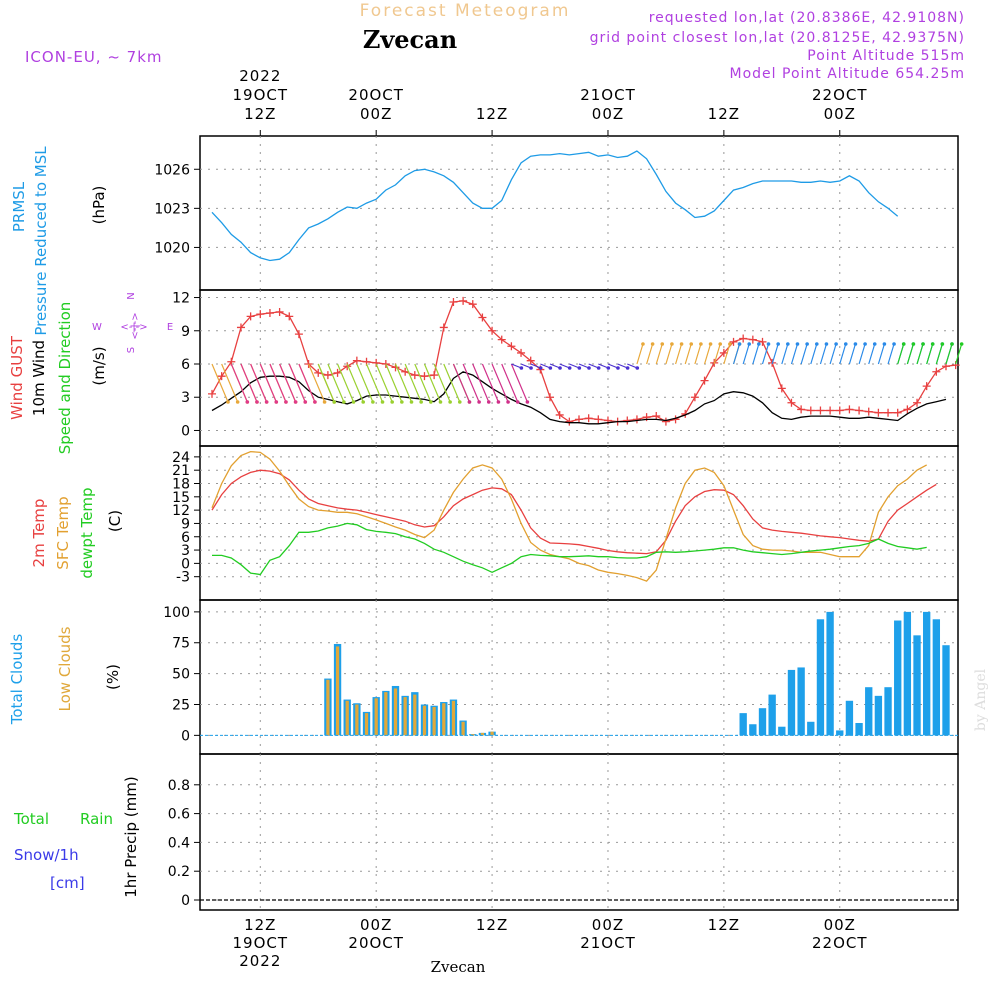 The width and height of the screenshot is (1000, 1004). Describe the element at coordinates (113, 677) in the screenshot. I see `unit-clouds: (%)` at that location.